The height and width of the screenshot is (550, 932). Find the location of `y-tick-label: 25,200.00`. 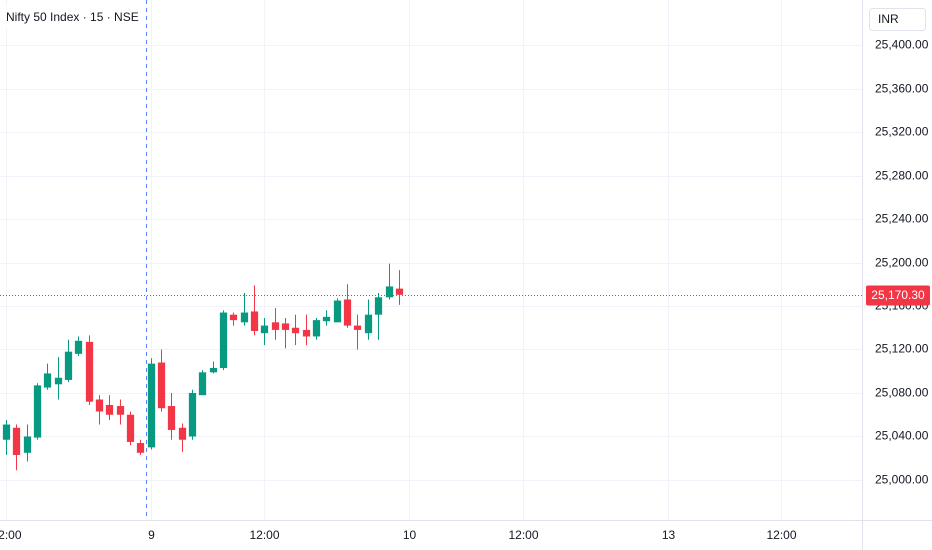

y-tick-label: 25,200.00 is located at coordinates (902, 263).